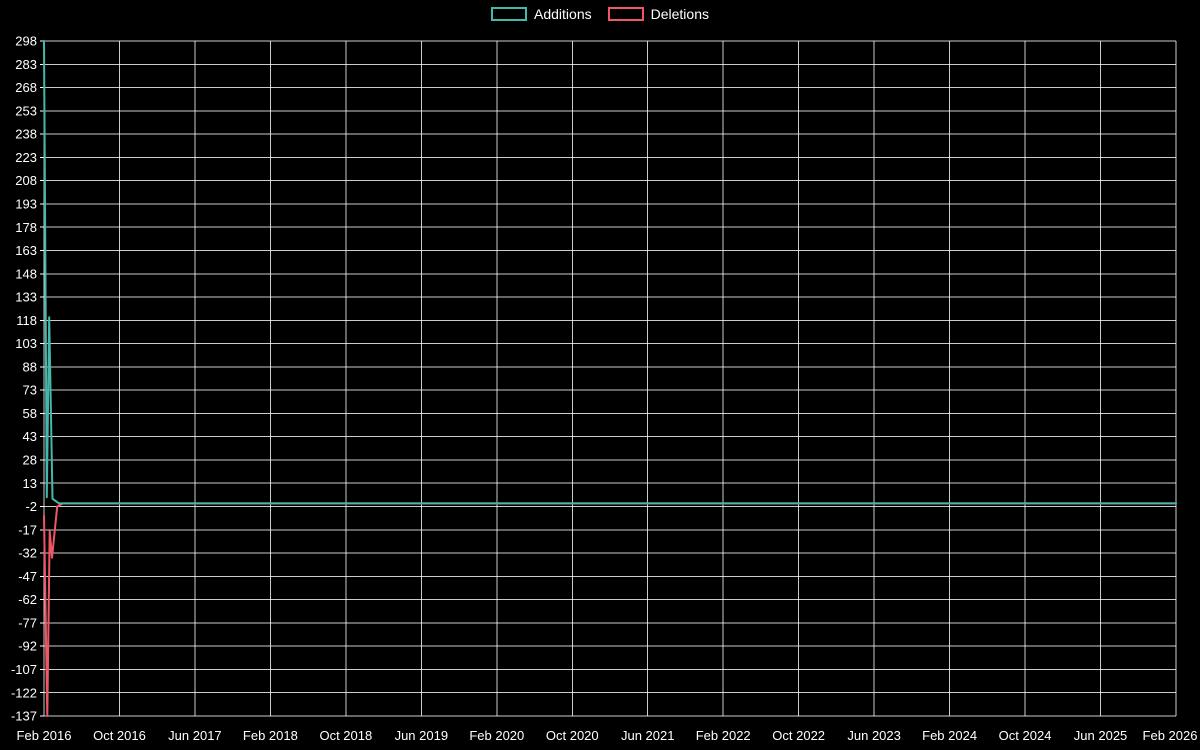 This screenshot has height=750, width=1200. What do you see at coordinates (26, 227) in the screenshot?
I see `y-tick-label: 178` at bounding box center [26, 227].